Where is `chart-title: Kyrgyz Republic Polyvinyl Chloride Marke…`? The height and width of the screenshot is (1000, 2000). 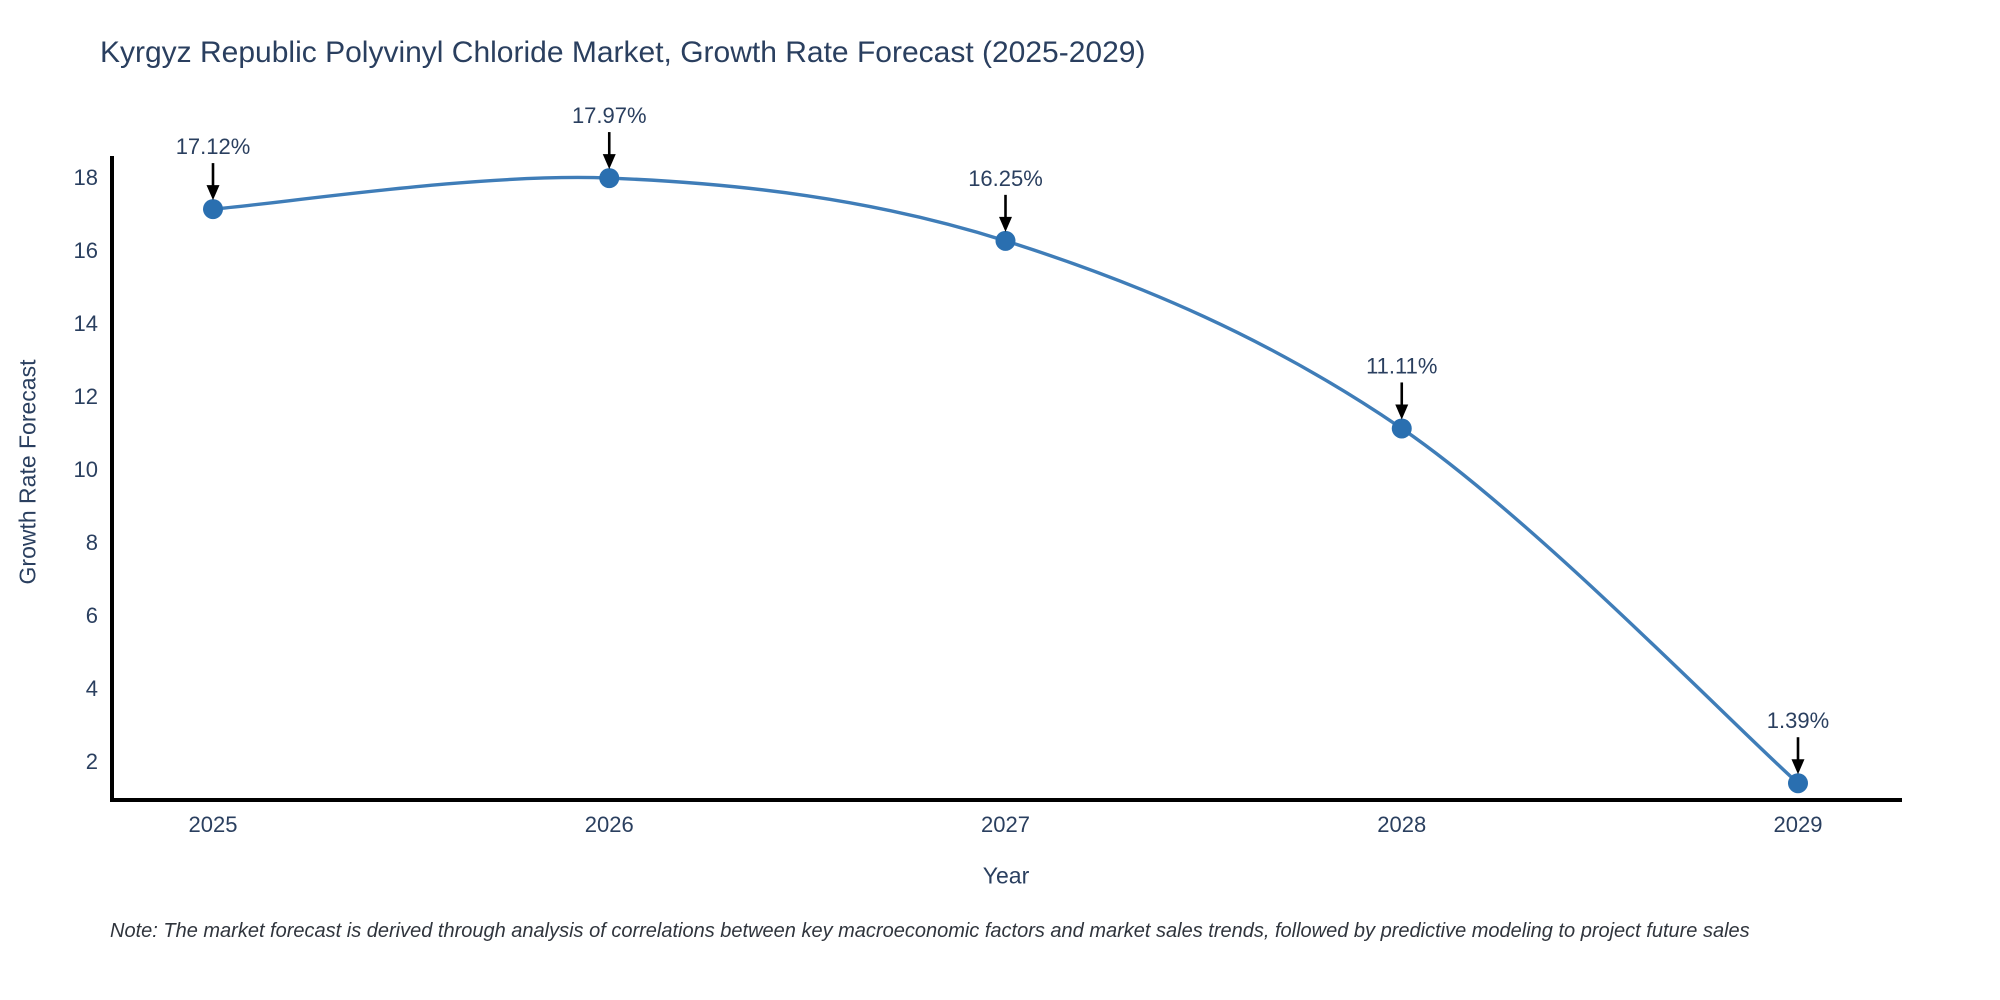 chart-title: Kyrgyz Republic Polyvinyl Chloride Marke… is located at coordinates (623, 52).